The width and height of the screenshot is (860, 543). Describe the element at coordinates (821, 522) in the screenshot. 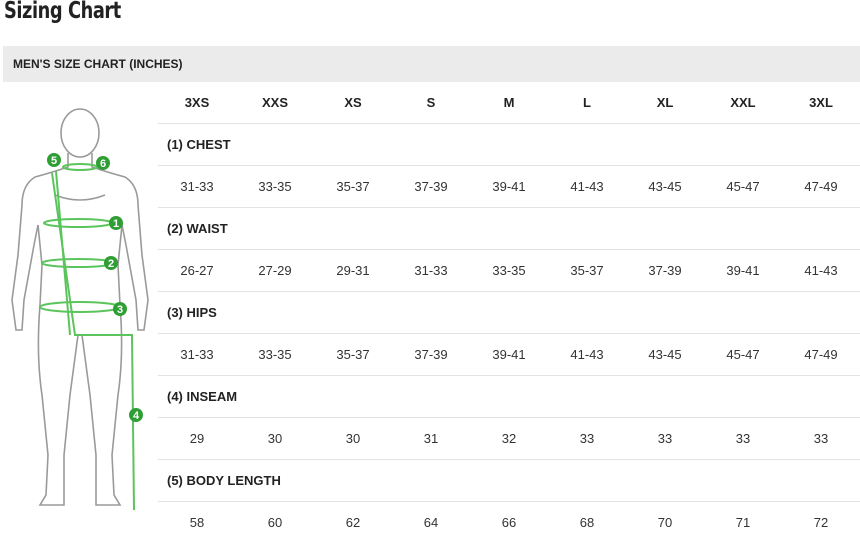

I see `measurement-value: 72` at that location.